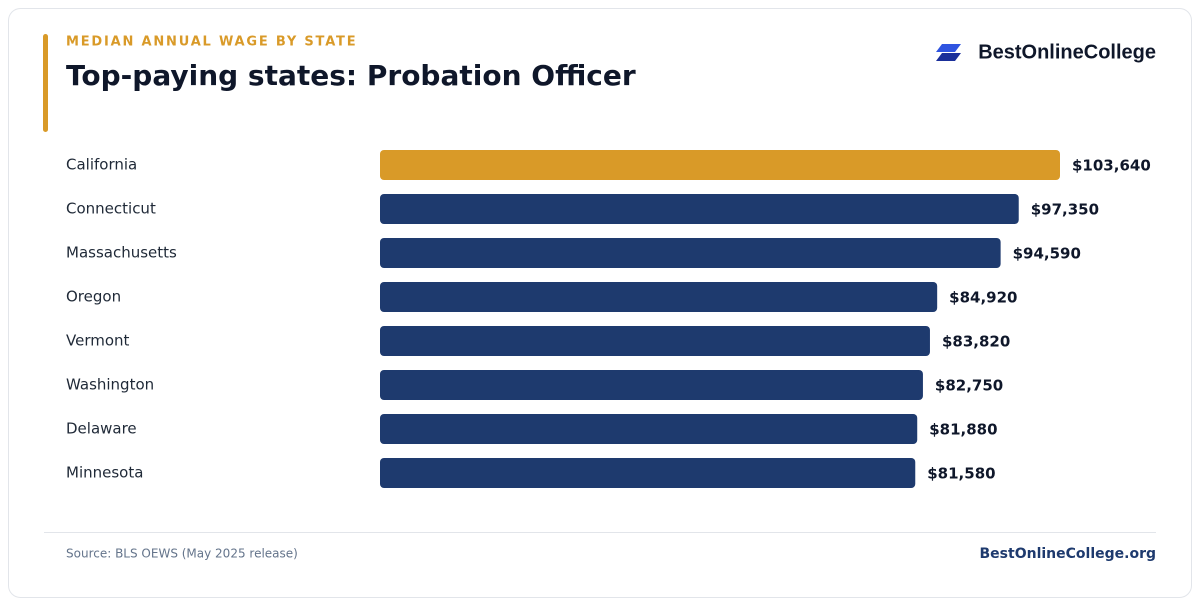 The height and width of the screenshot is (606, 1200). Describe the element at coordinates (98, 341) in the screenshot. I see `category-label: Vermont` at that location.